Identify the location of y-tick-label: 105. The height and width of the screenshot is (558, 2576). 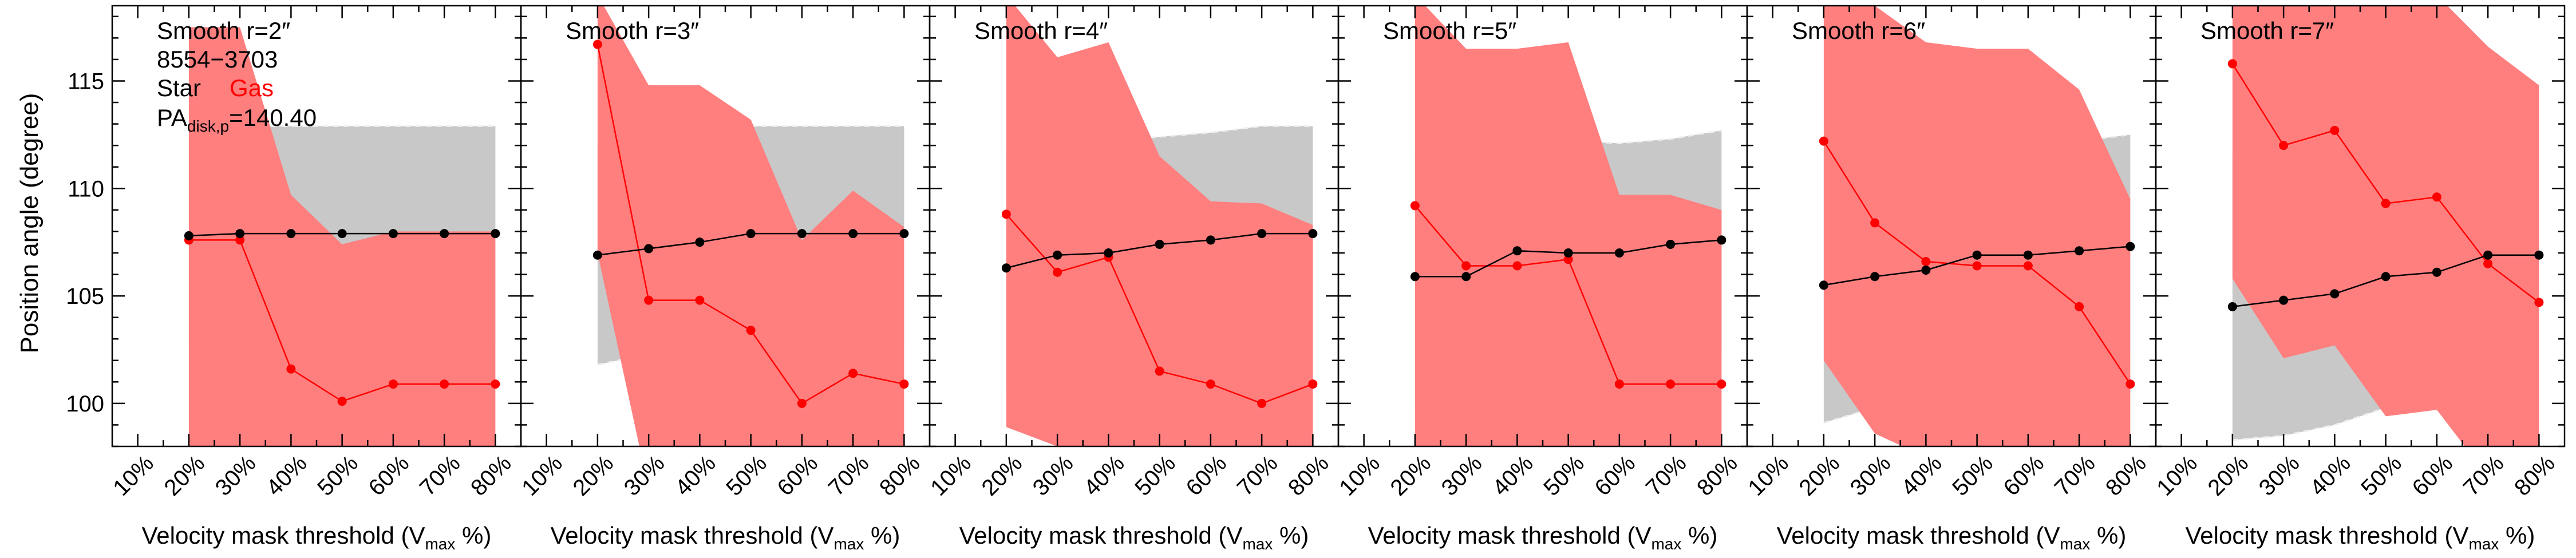
(85, 296).